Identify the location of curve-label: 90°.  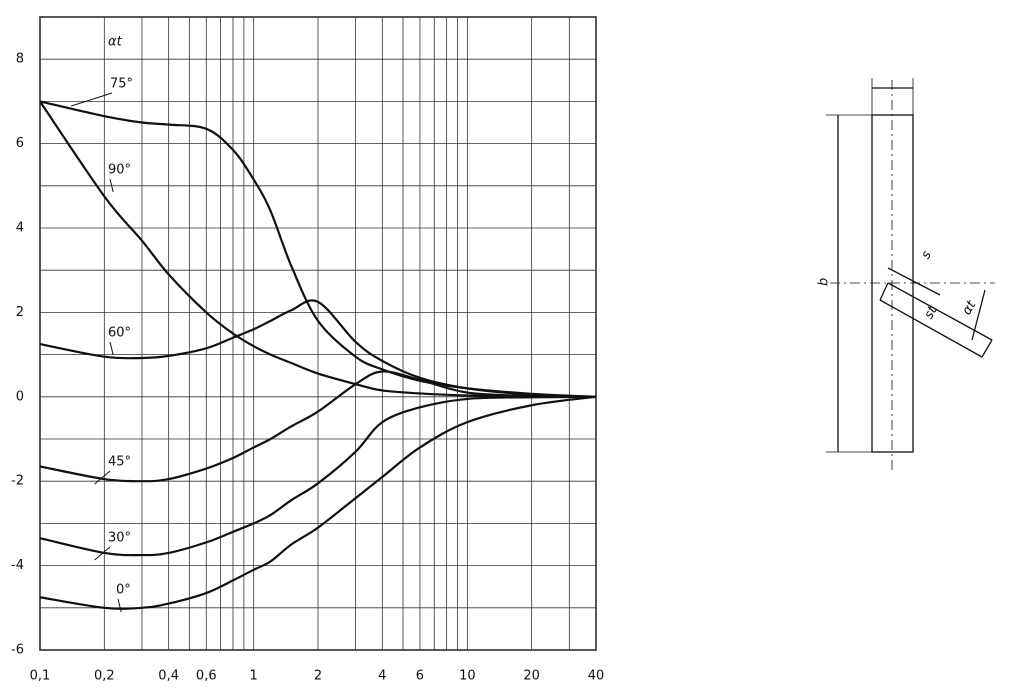
(119, 170).